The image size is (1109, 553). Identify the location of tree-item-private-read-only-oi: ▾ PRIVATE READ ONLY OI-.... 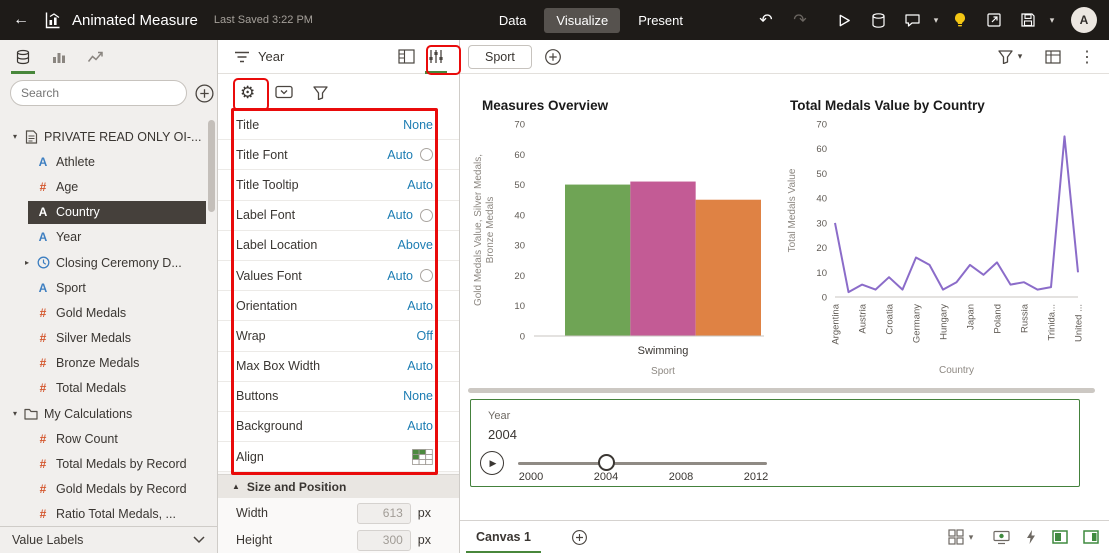
(108, 136).